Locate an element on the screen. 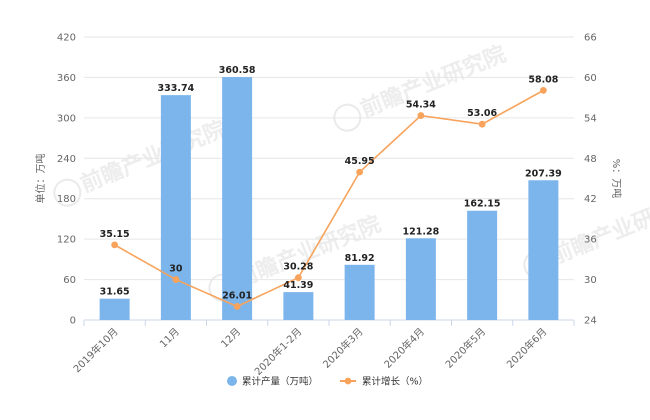 This screenshot has width=650, height=420. x-tick-label: 11月 is located at coordinates (169, 338).